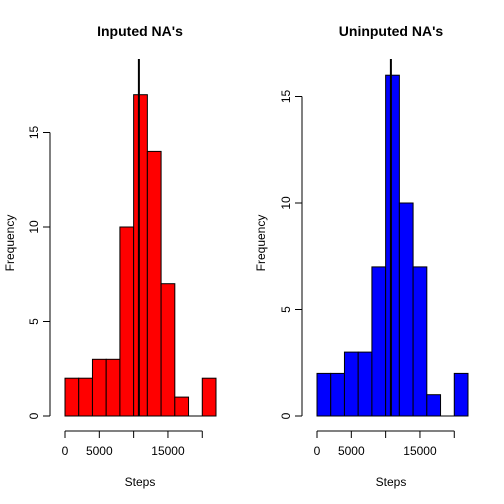 The image size is (504, 504). Describe the element at coordinates (391, 31) in the screenshot. I see `chart-title: Uninputed NA's` at that location.